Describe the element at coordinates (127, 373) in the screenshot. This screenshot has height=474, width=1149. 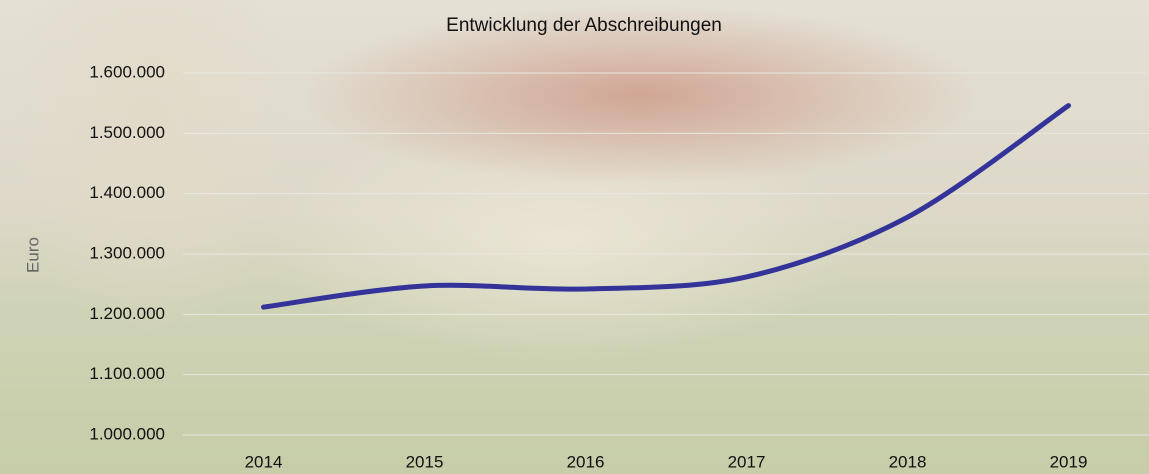
I see `y-tick-label: 1.100.000` at that location.